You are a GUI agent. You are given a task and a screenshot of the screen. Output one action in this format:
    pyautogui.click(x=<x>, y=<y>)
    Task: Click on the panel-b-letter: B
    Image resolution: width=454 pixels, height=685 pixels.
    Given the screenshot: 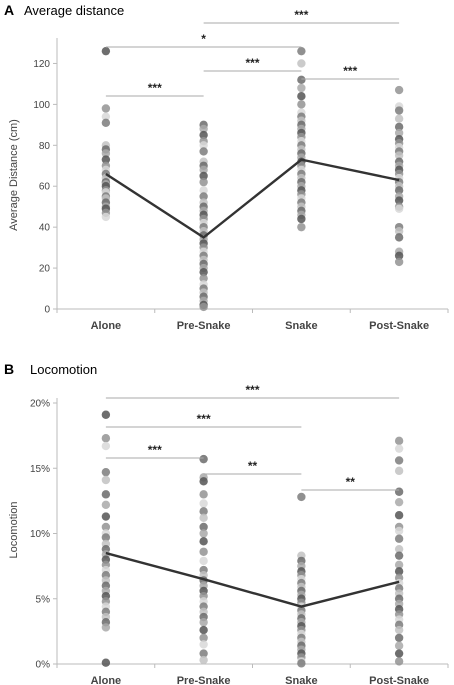 What is the action you would take?
    pyautogui.click(x=9, y=369)
    